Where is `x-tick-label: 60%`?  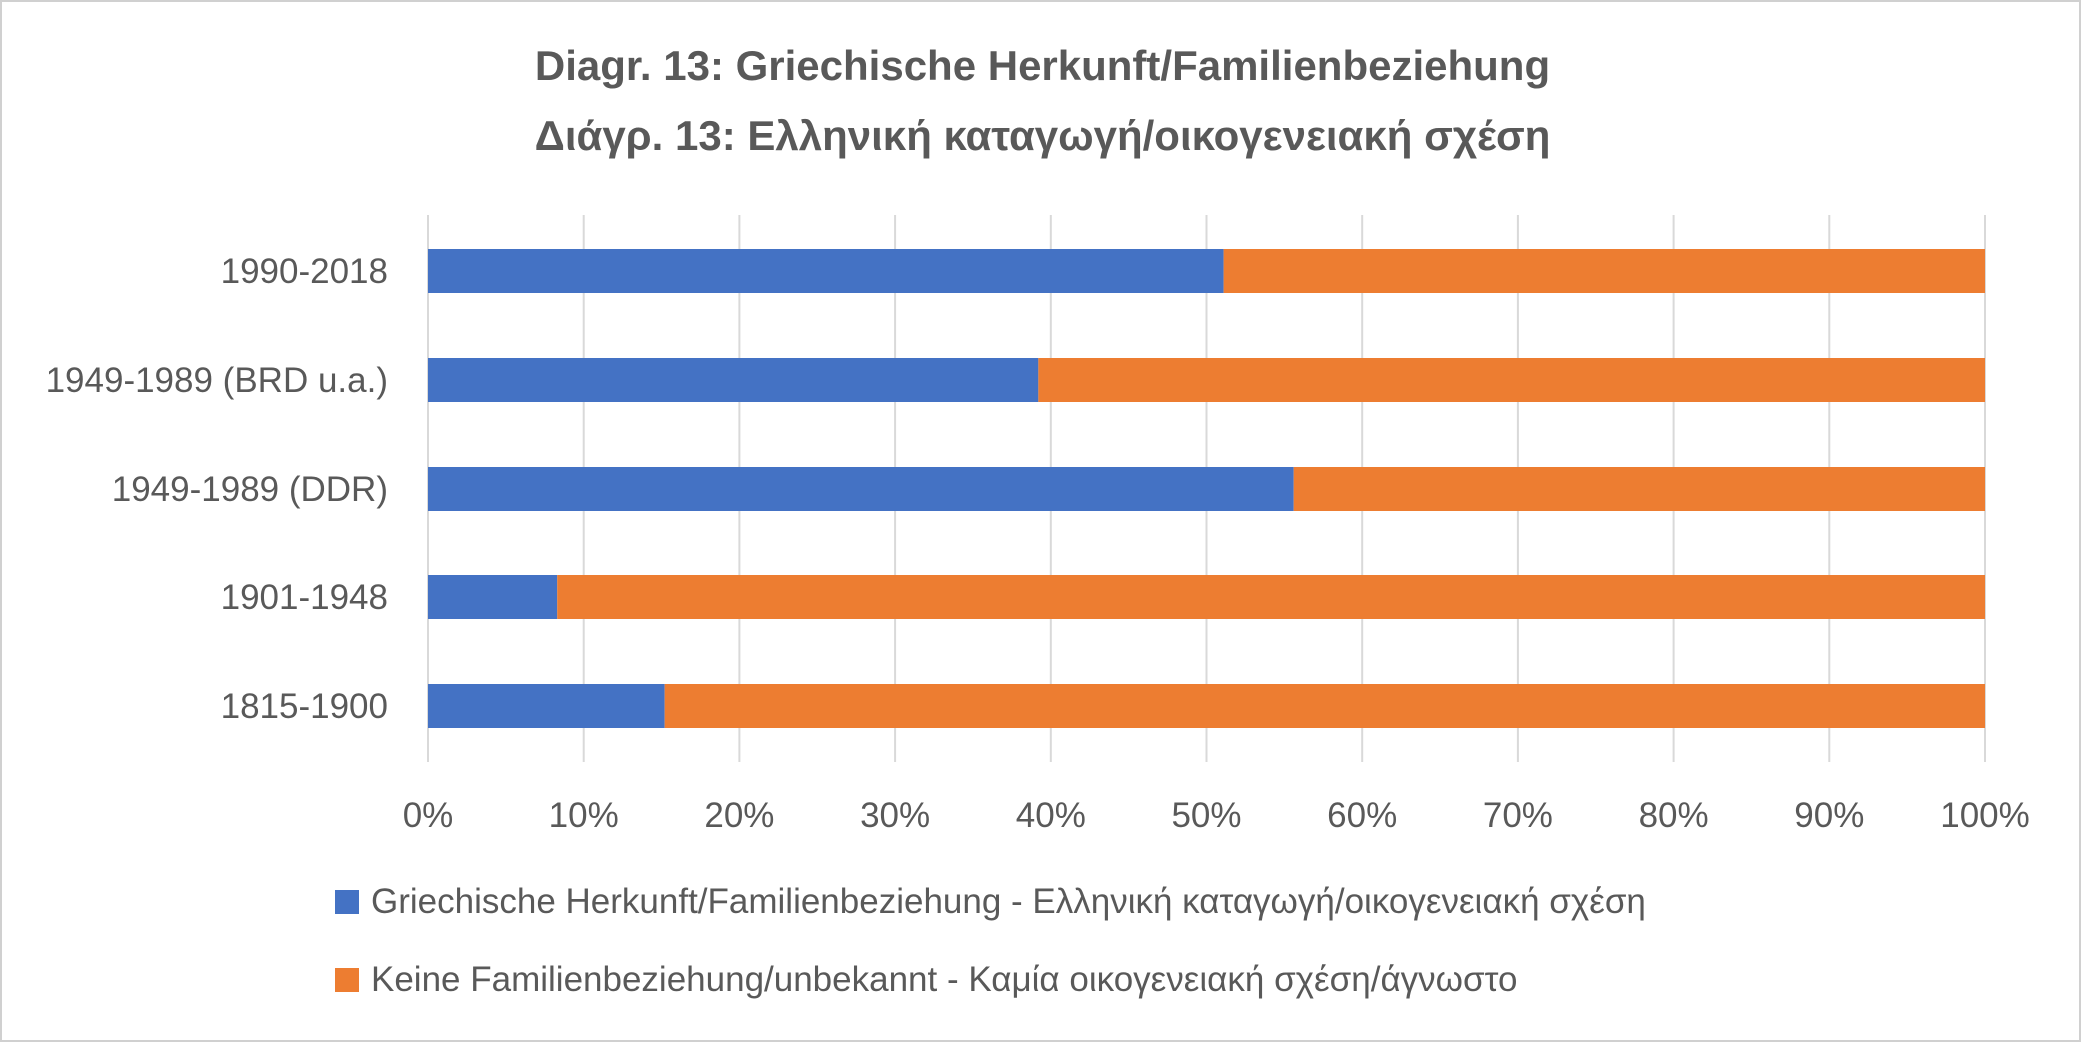 x-tick-label: 60% is located at coordinates (1362, 815).